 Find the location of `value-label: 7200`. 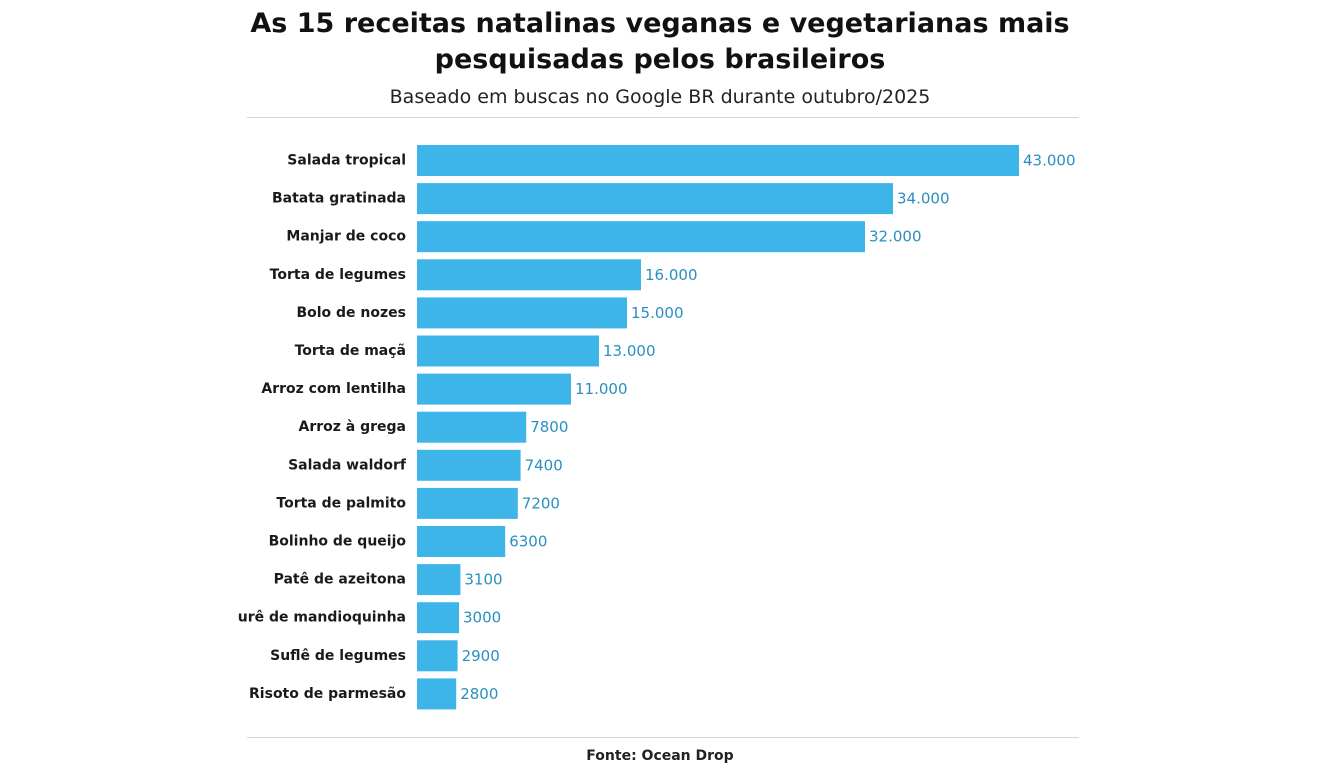

value-label: 7200 is located at coordinates (541, 503).